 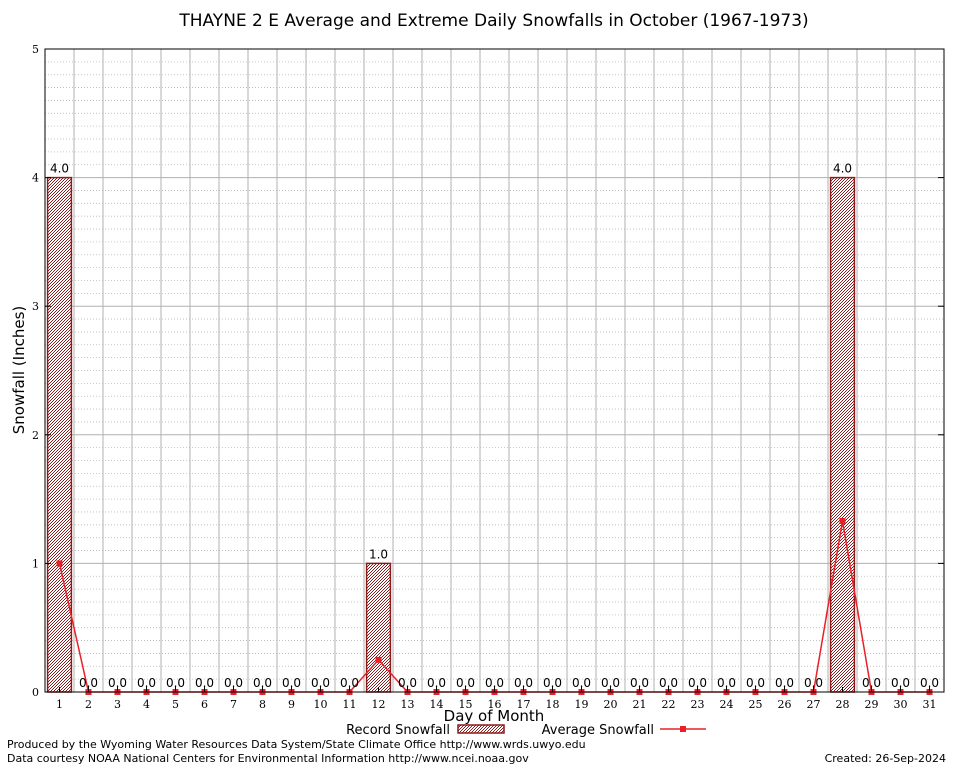 What do you see at coordinates (117, 704) in the screenshot?
I see `x-tick-label: 3` at bounding box center [117, 704].